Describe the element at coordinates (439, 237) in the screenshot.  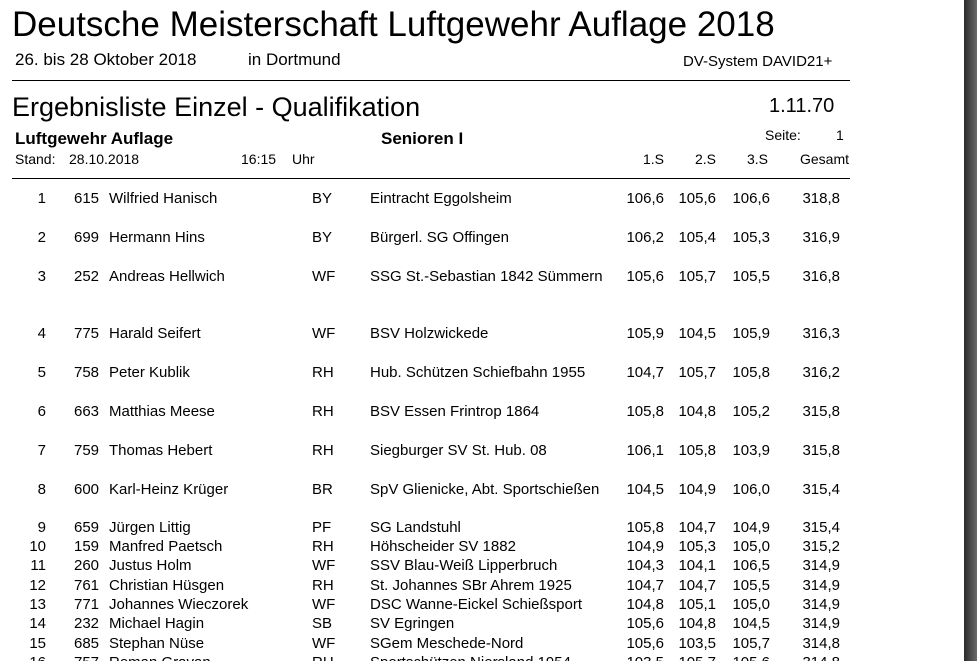
I see `club-cell: Bürgerl. SG Offingen` at that location.